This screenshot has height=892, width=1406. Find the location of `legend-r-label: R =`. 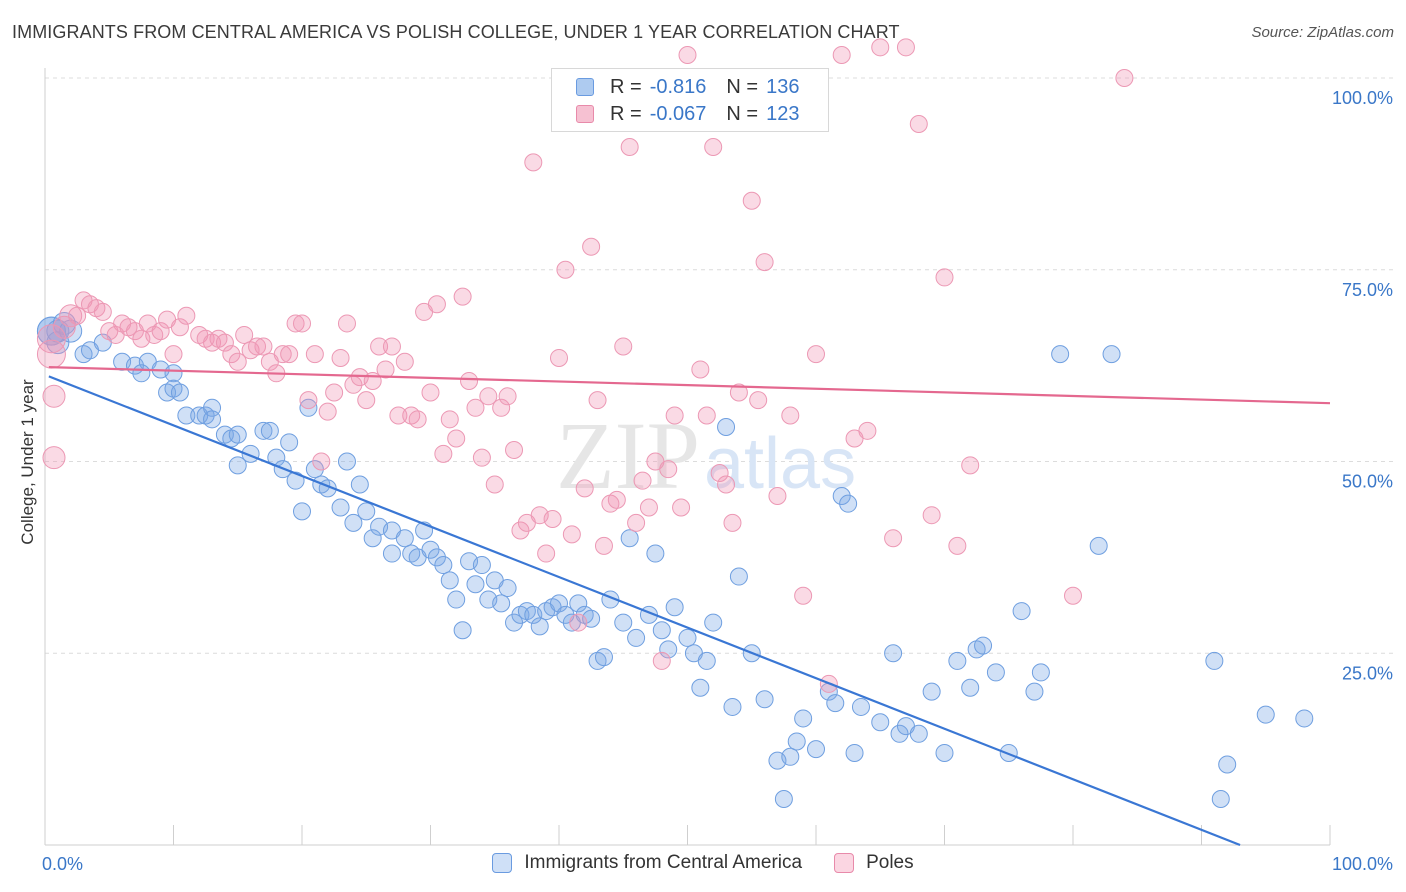

legend-r-label: R = is located at coordinates (626, 113).